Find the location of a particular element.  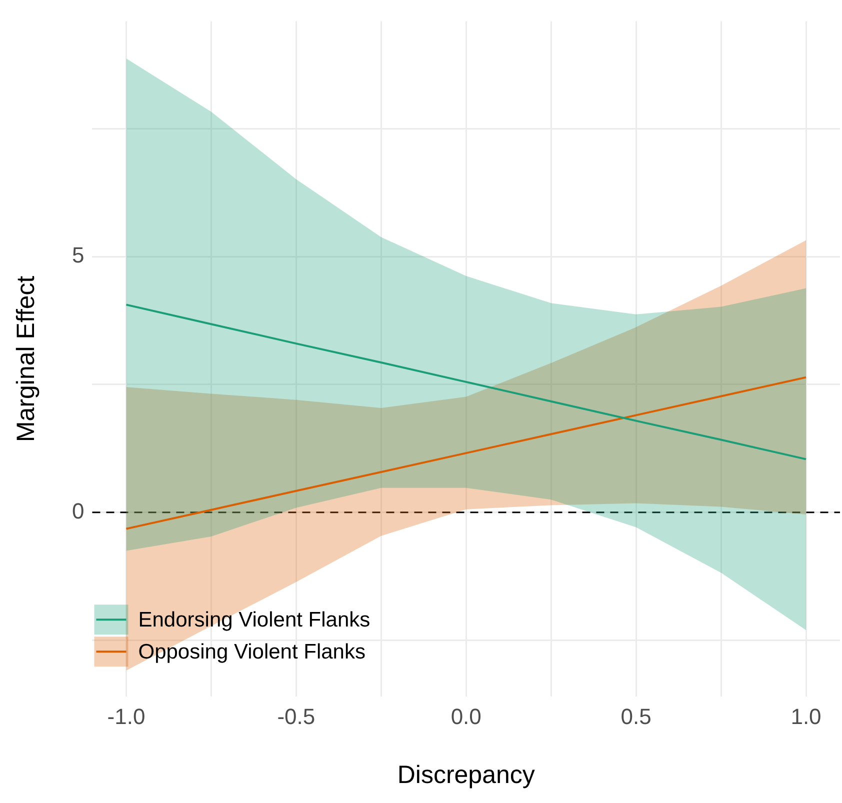

legend-label: Endorsing Violent Flanks is located at coordinates (254, 620).